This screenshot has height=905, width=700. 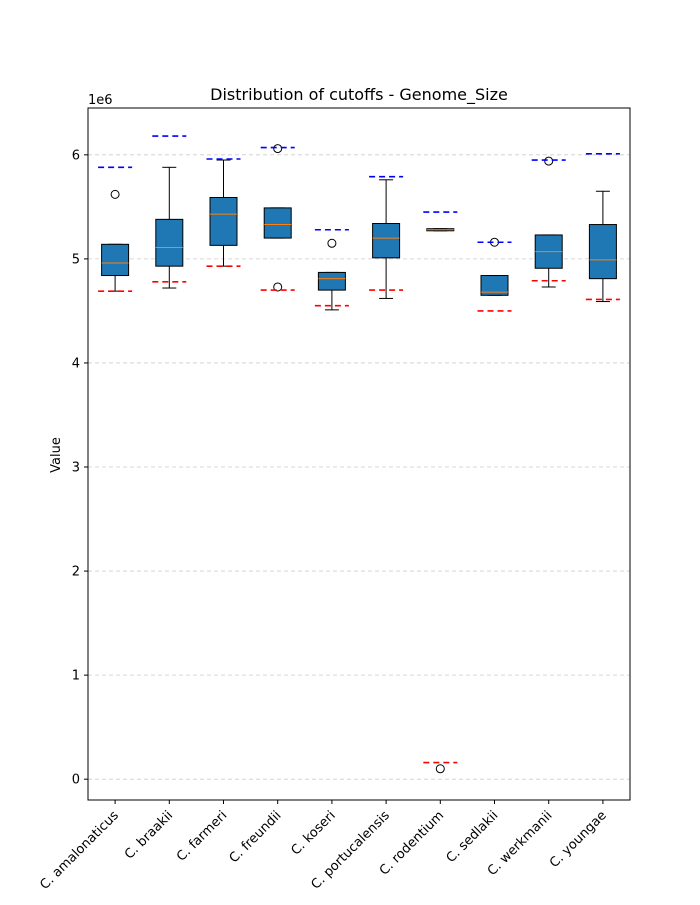 What do you see at coordinates (56, 455) in the screenshot?
I see `y-axis-label: Value` at bounding box center [56, 455].